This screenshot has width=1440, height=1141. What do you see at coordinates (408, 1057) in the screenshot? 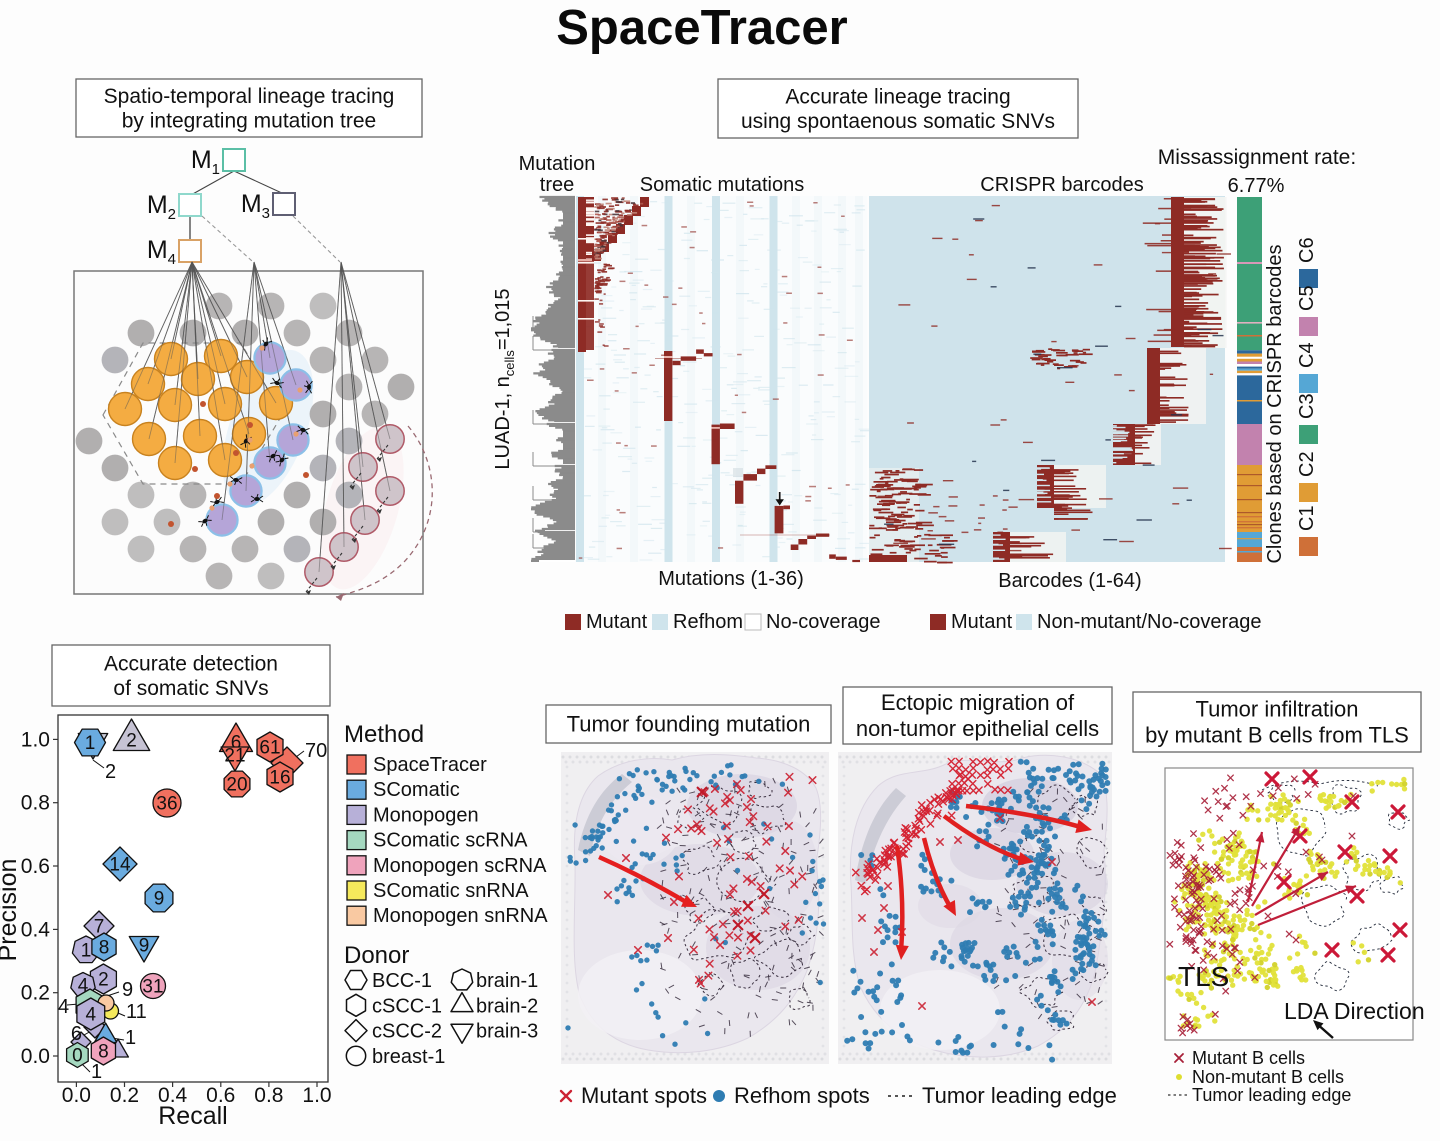
I see `svg-text: breast-1` at bounding box center [408, 1057].